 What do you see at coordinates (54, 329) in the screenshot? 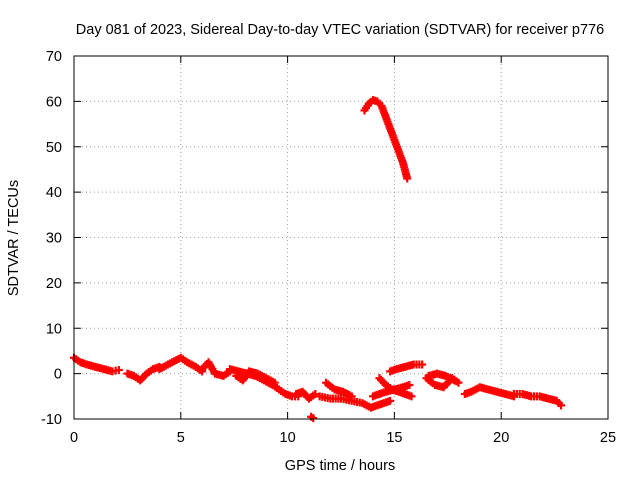
I see `y-tick-label: 10` at bounding box center [54, 329].